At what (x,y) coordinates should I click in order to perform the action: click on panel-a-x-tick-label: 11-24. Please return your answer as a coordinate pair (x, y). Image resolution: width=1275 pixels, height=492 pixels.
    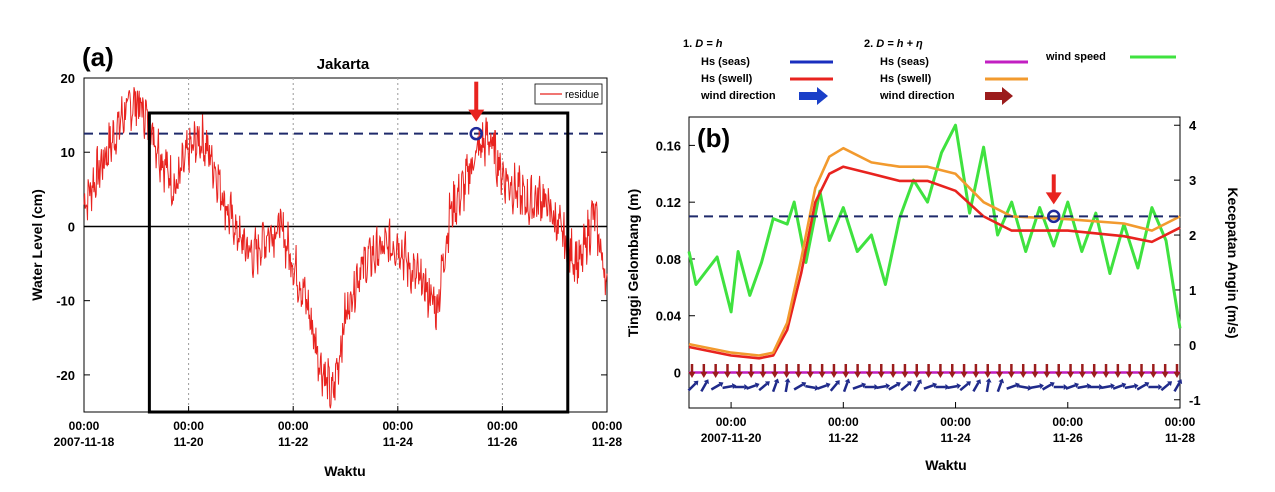
    Looking at the image, I should click on (398, 442).